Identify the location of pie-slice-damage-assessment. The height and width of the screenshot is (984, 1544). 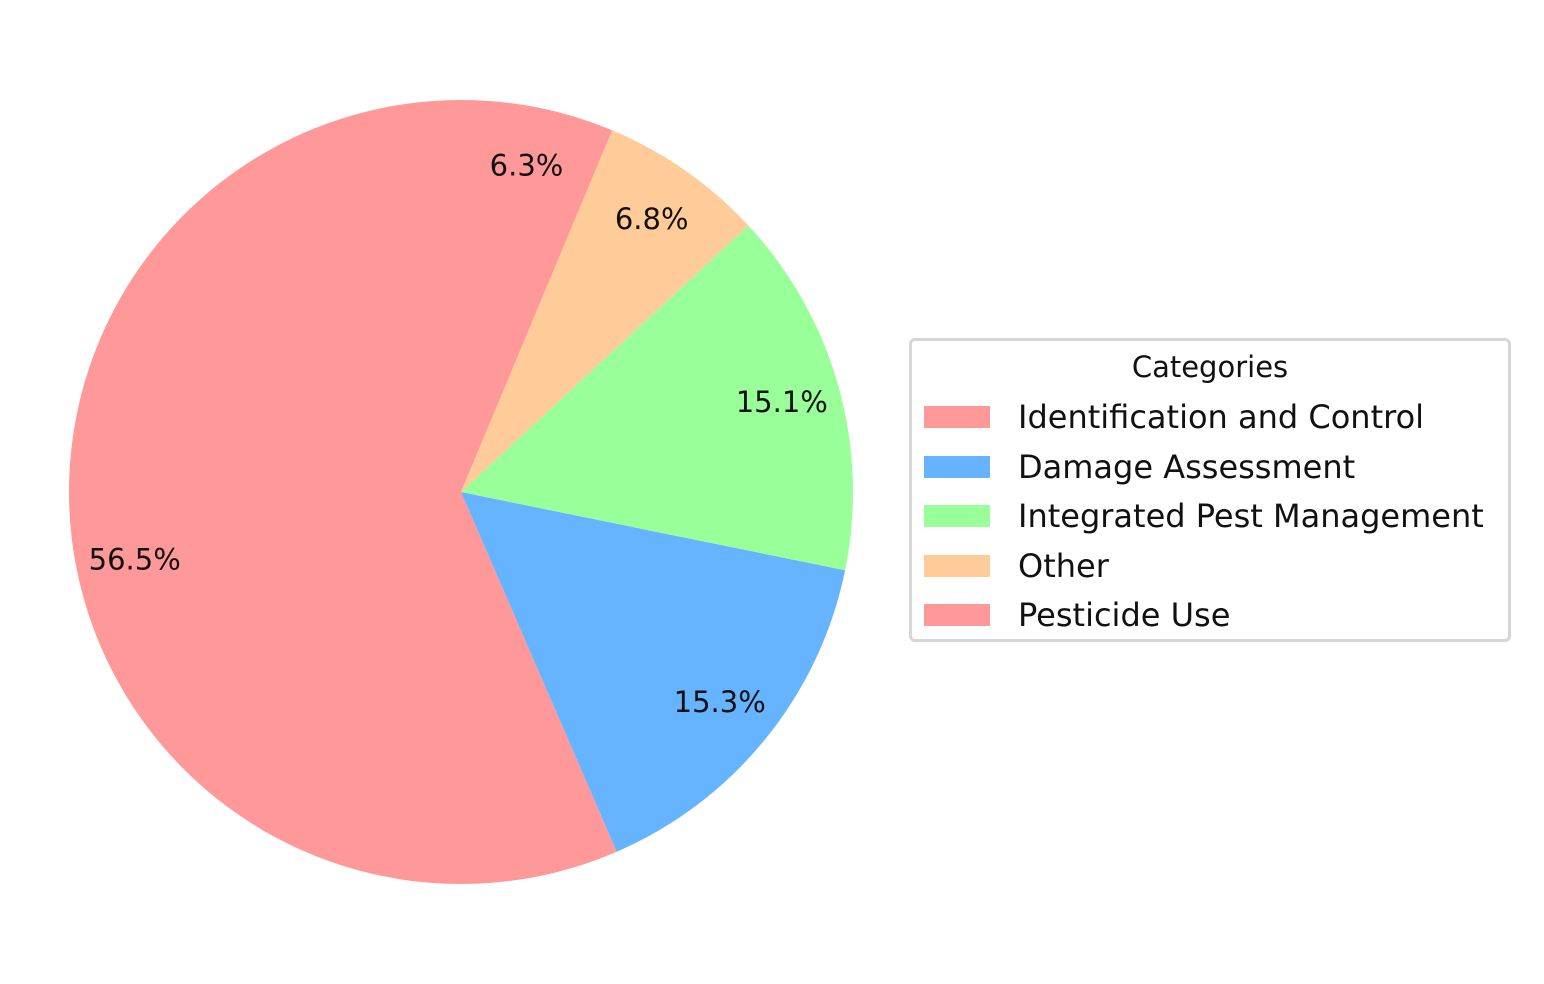
(653, 672).